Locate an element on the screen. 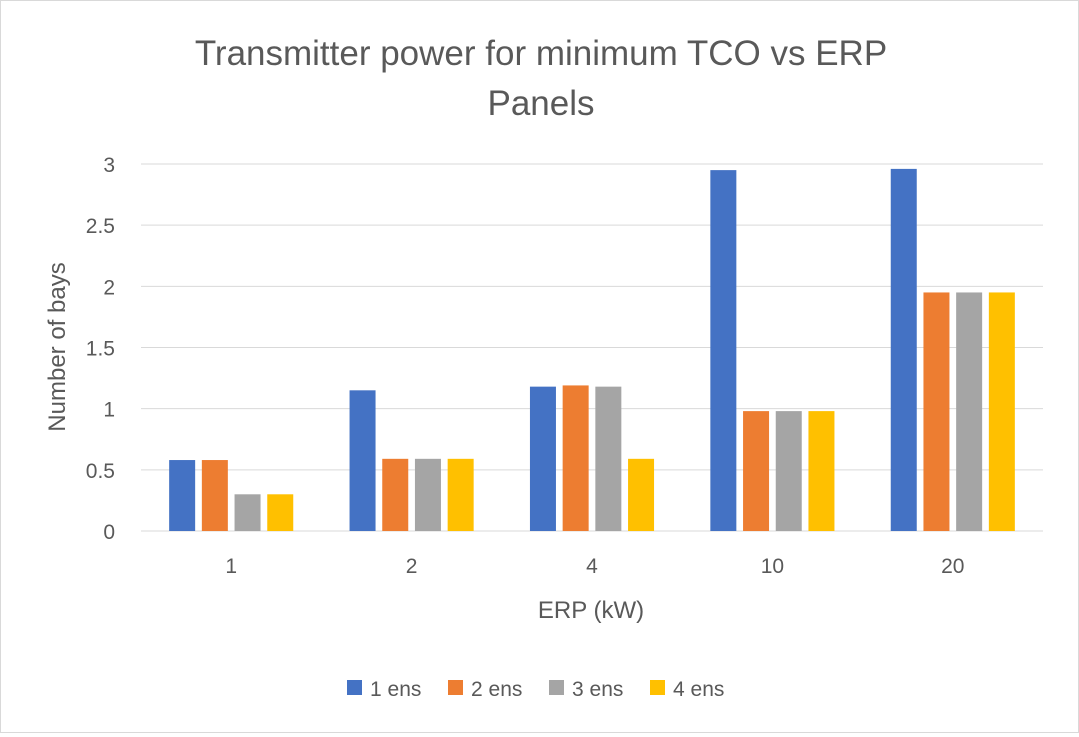 The width and height of the screenshot is (1079, 737). y-axis-label: Number of bays is located at coordinates (57, 346).